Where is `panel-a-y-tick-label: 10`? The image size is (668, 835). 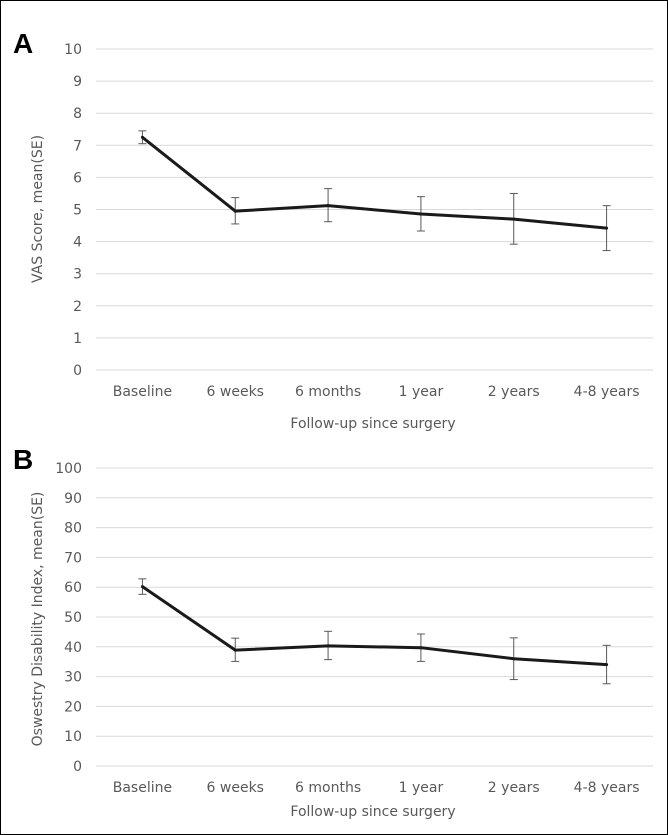
panel-a-y-tick-label: 10 is located at coordinates (73, 50).